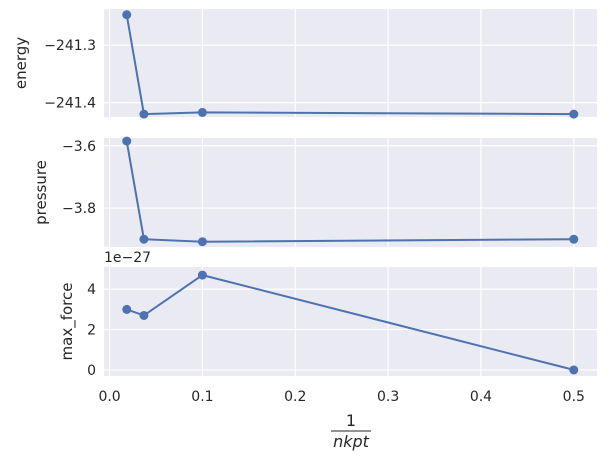 The width and height of the screenshot is (609, 463). Describe the element at coordinates (91, 371) in the screenshot. I see `max-force-y-tick-label: 0` at that location.